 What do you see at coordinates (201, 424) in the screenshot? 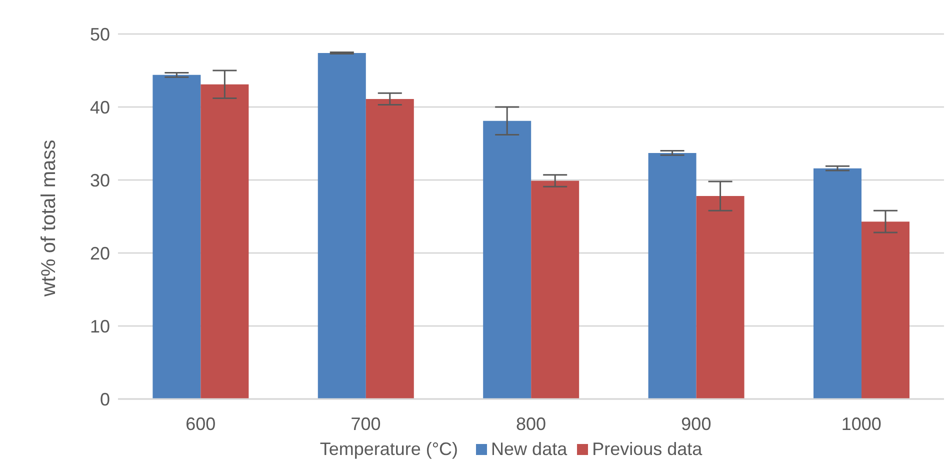
I see `x-tick-label: 600` at bounding box center [201, 424].